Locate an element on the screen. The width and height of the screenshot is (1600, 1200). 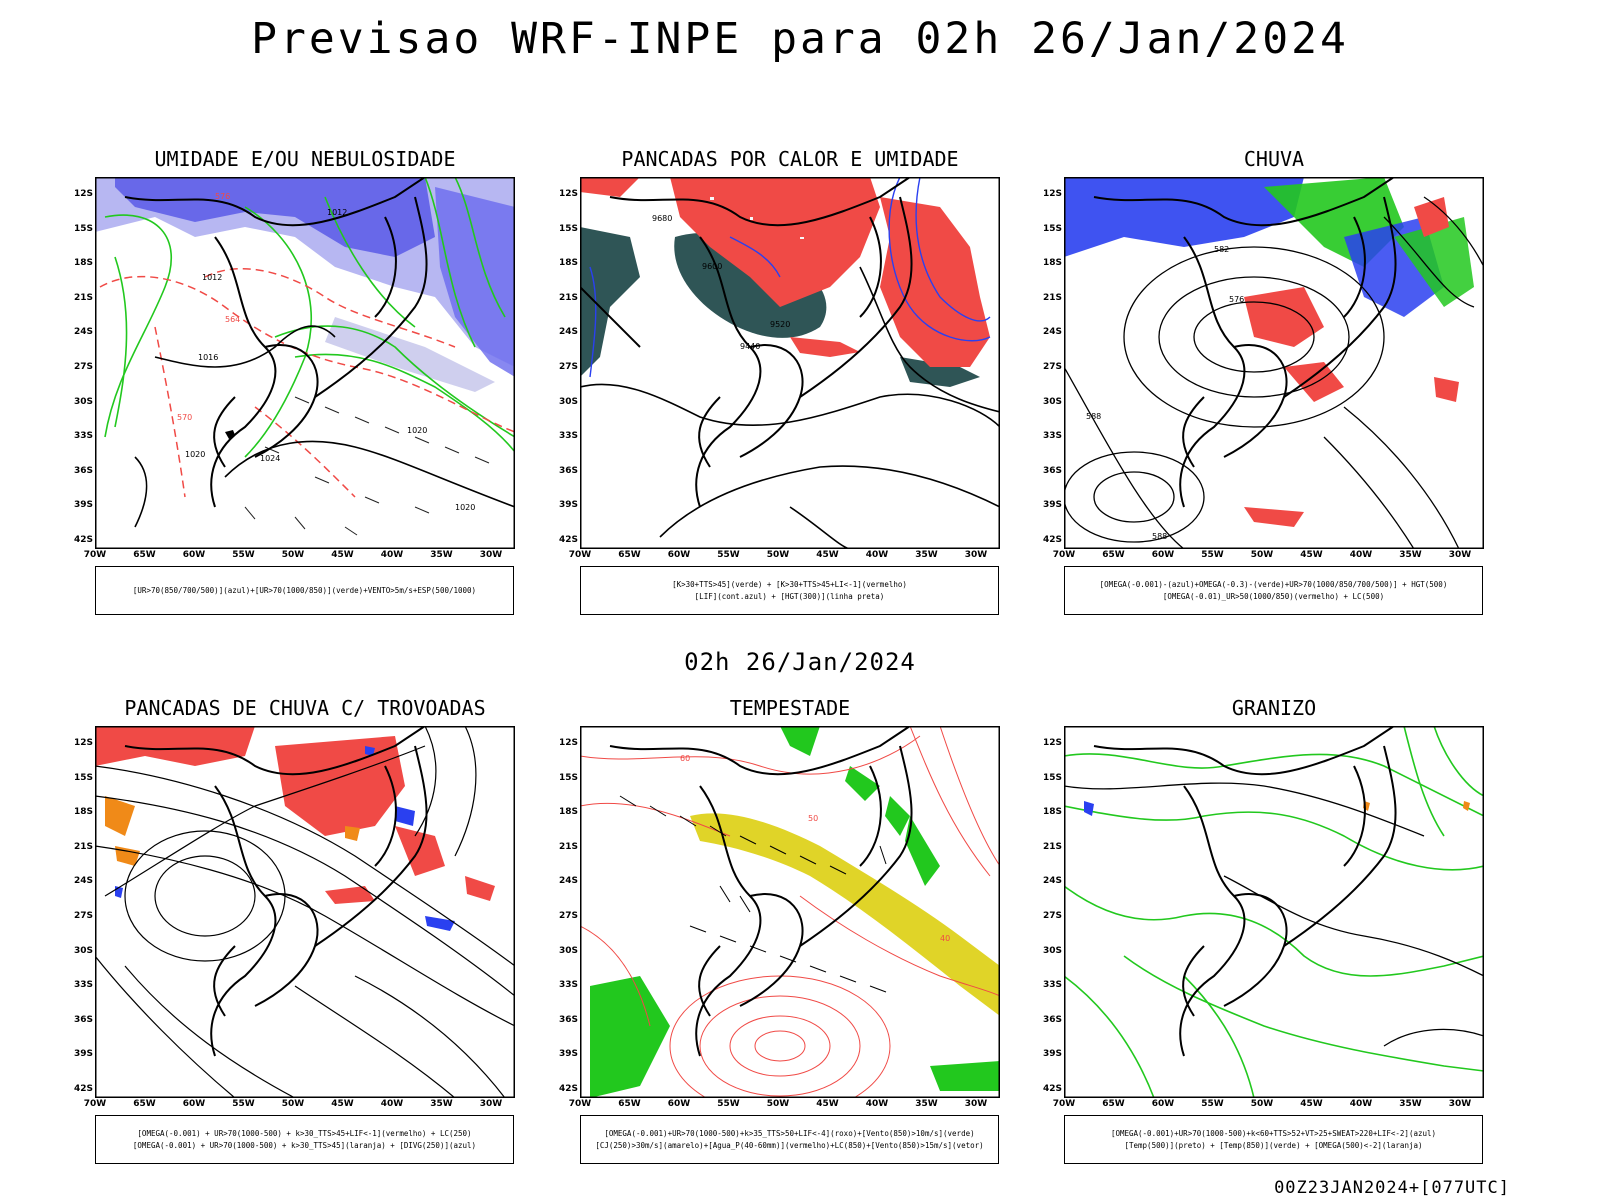
panel-title-chuva: CHUVA is located at coordinates (1274, 159).